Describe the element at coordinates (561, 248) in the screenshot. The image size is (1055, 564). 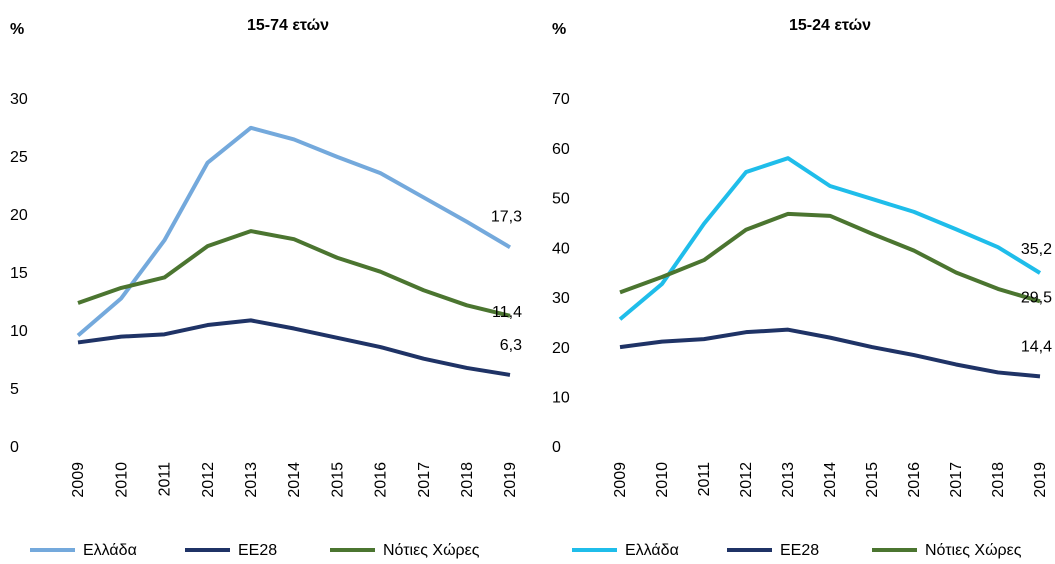
I see `y-tick-label: 40` at that location.